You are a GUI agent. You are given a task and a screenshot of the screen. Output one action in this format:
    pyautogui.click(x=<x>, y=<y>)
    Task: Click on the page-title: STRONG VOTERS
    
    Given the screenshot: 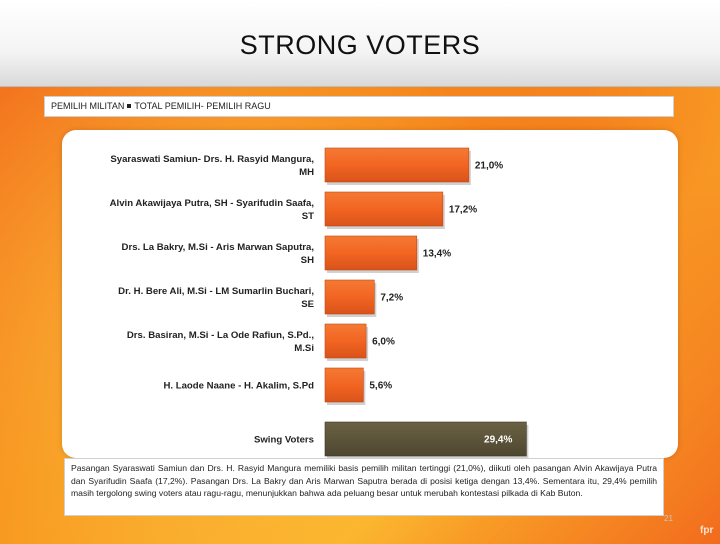 What is the action you would take?
    pyautogui.click(x=360, y=45)
    